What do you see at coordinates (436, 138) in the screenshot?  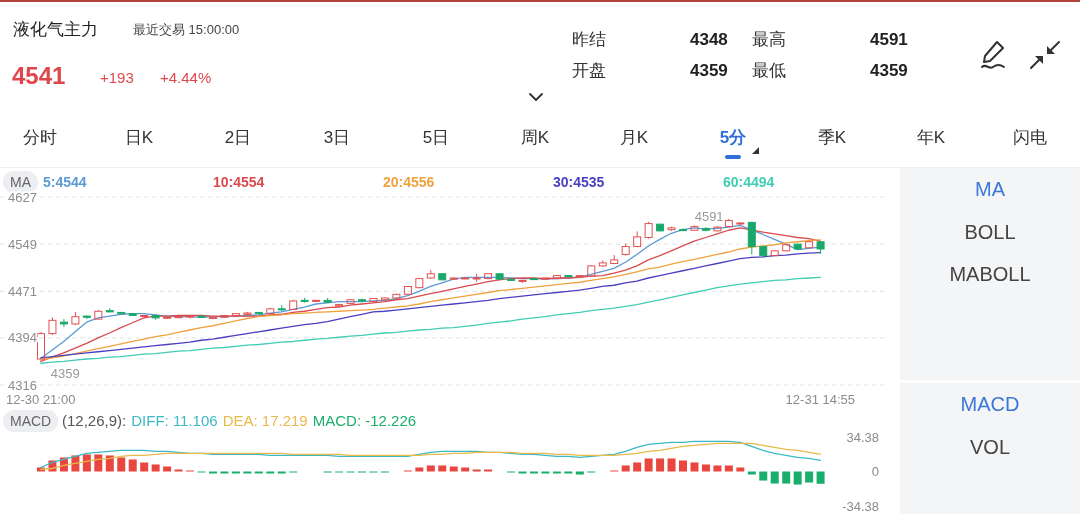 I see `text: 5日` at bounding box center [436, 138].